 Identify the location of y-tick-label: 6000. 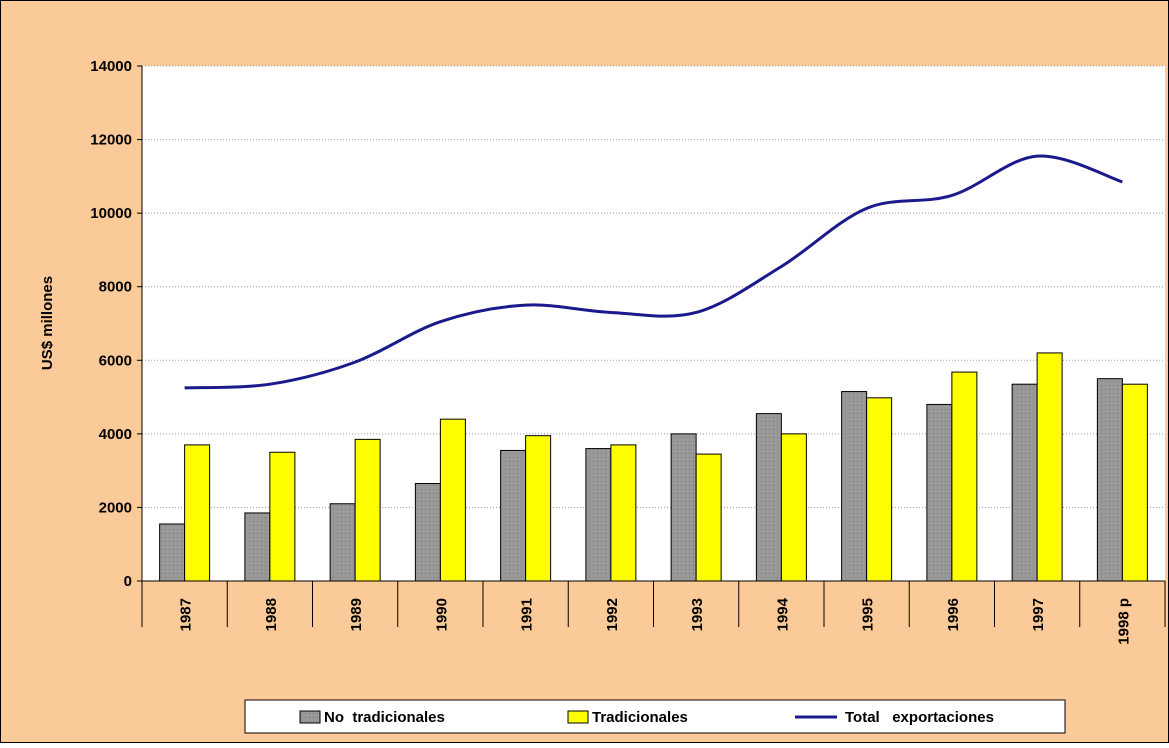
(115, 360).